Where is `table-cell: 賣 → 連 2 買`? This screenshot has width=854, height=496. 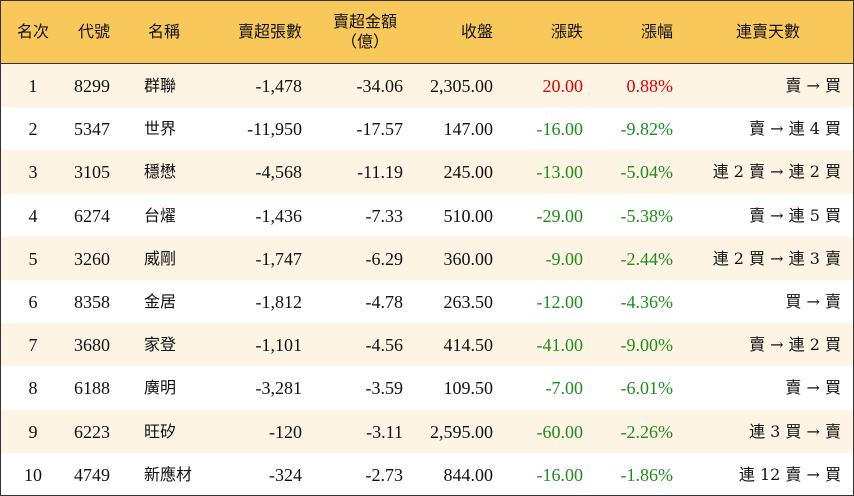
table-cell: 賣 → 連 2 買 is located at coordinates (795, 345).